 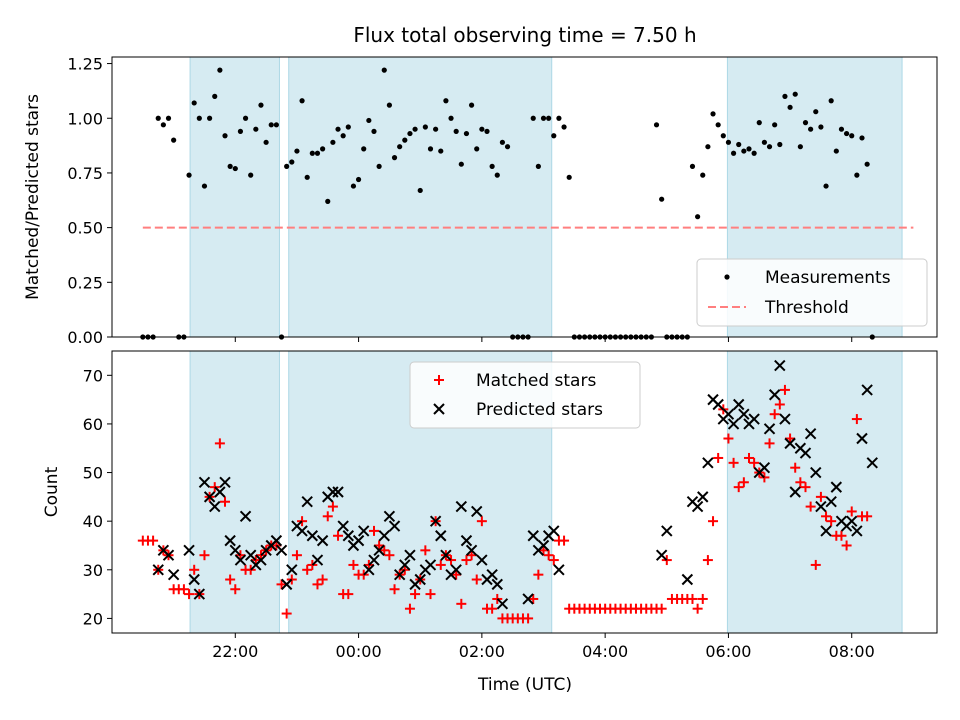 What do you see at coordinates (85, 64) in the screenshot?
I see `y-tick-label: 1.25` at bounding box center [85, 64].